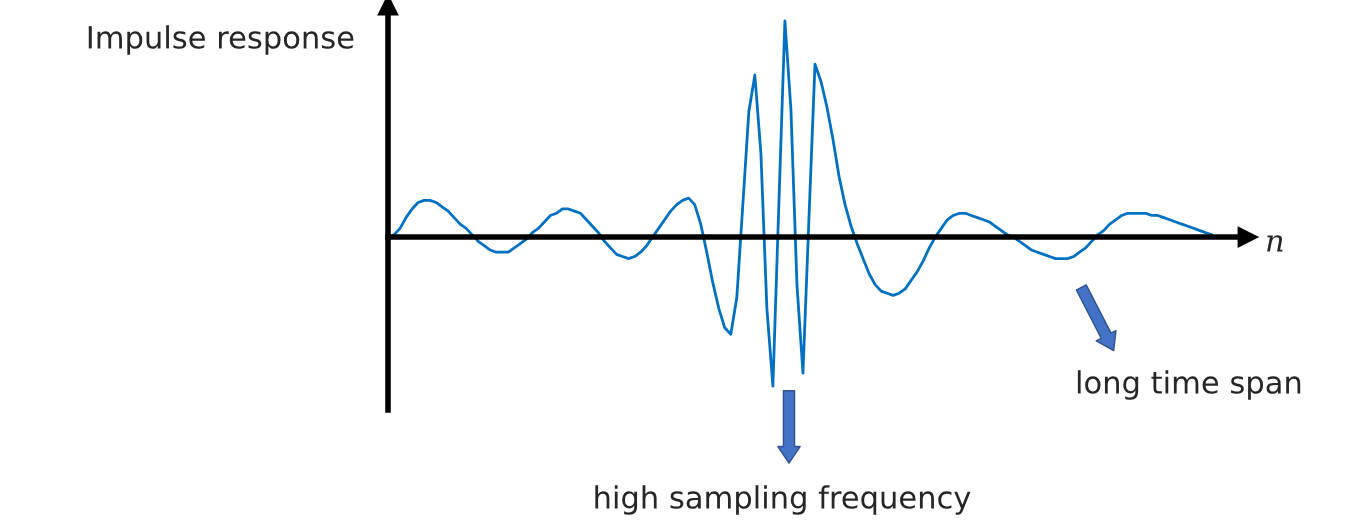 The image size is (1362, 526). Describe the element at coordinates (783, 500) in the screenshot. I see `text: high sampling frequency` at that location.